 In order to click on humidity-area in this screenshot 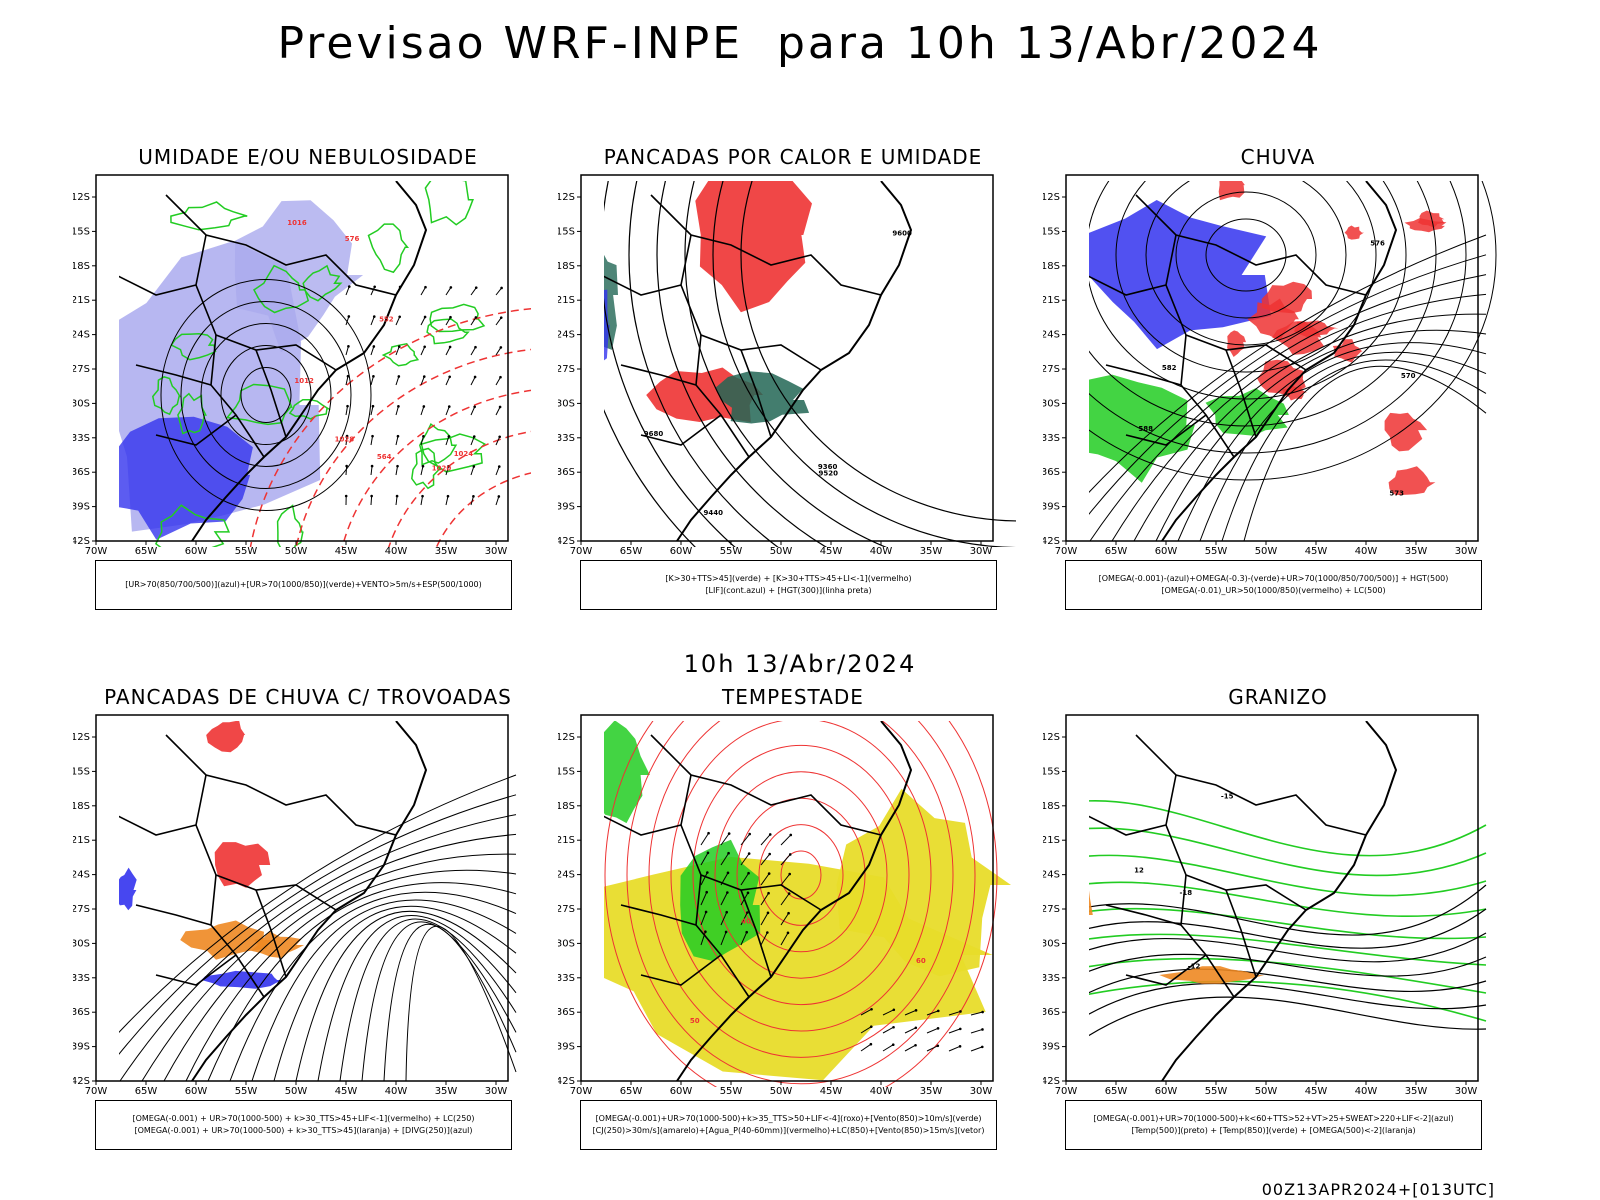, I will do `click(186, 478)`.